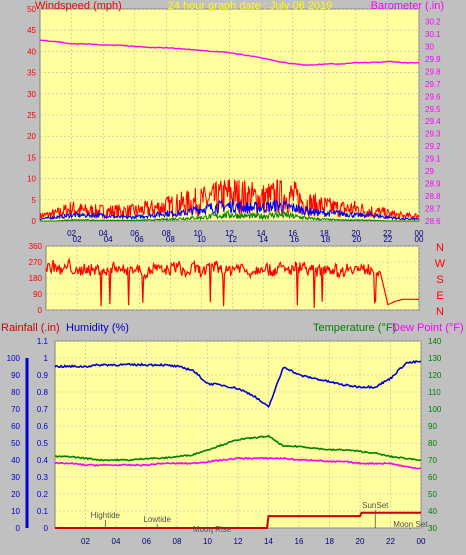  What do you see at coordinates (31, 157) in the screenshot?
I see `wind-y-tick-label: 15` at bounding box center [31, 157].